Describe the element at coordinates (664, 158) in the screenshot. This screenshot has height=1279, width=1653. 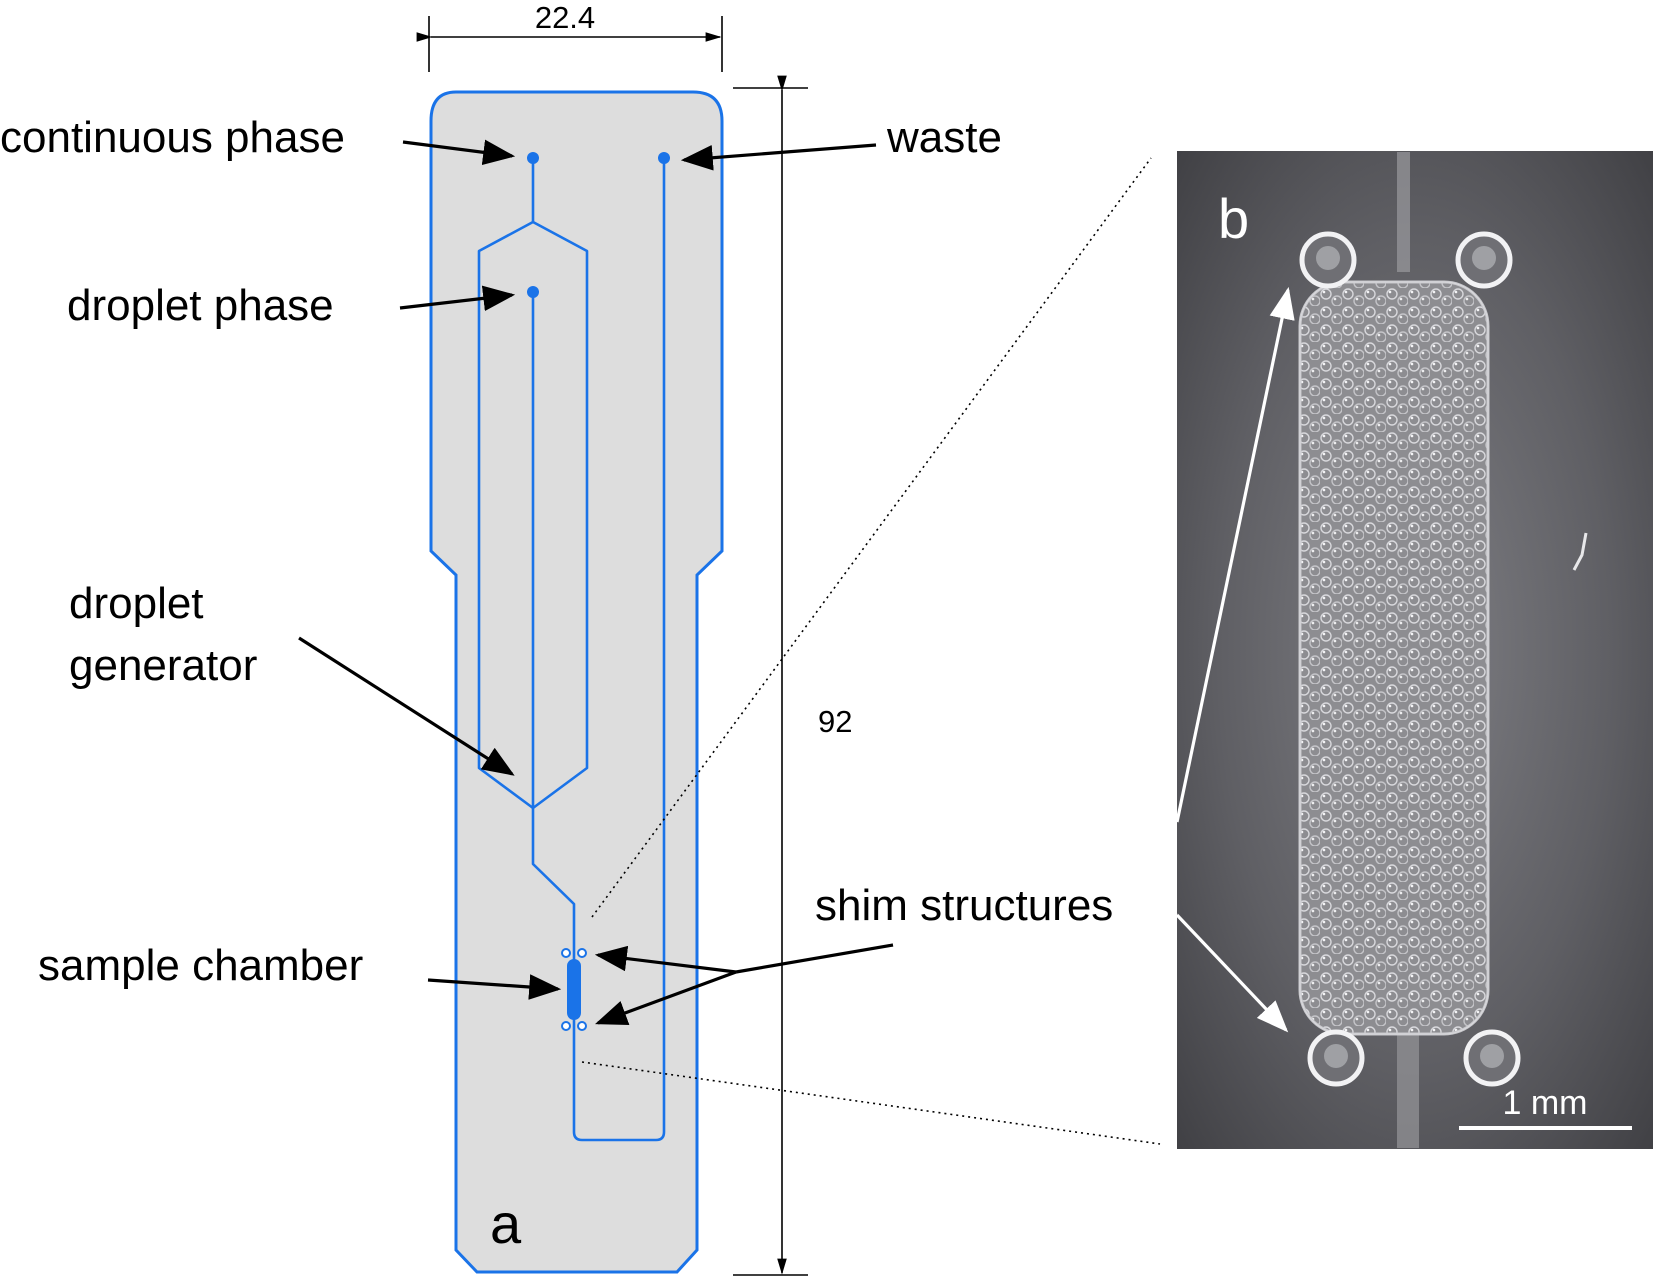
I see `waste-port` at that location.